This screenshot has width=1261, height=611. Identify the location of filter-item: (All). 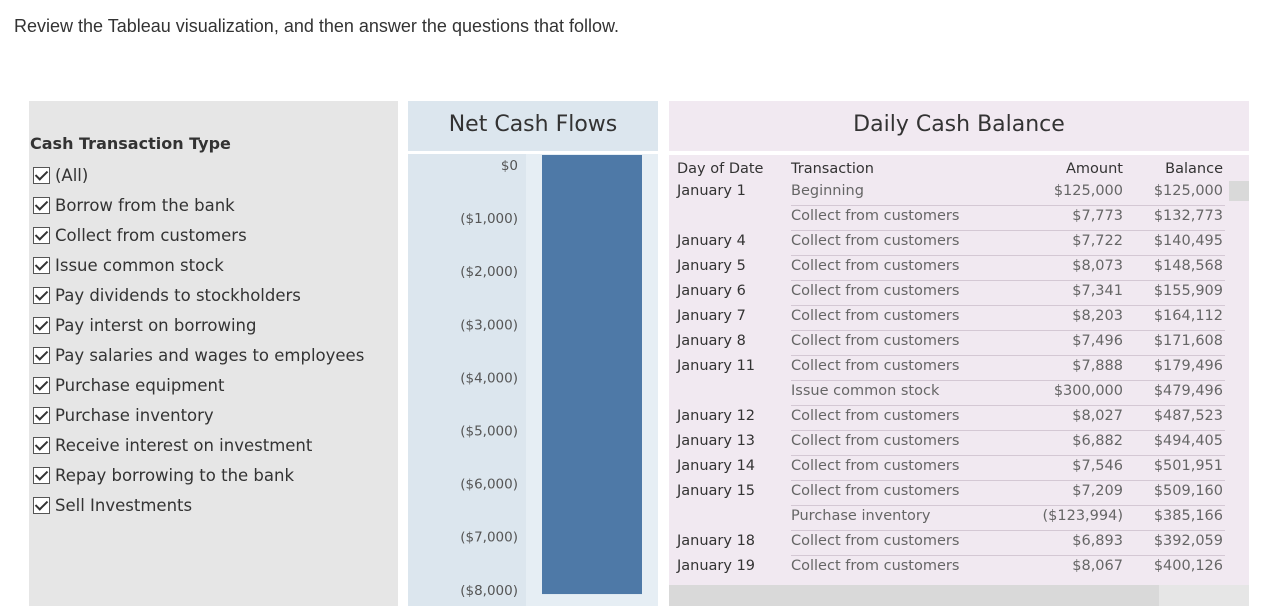
(198, 175).